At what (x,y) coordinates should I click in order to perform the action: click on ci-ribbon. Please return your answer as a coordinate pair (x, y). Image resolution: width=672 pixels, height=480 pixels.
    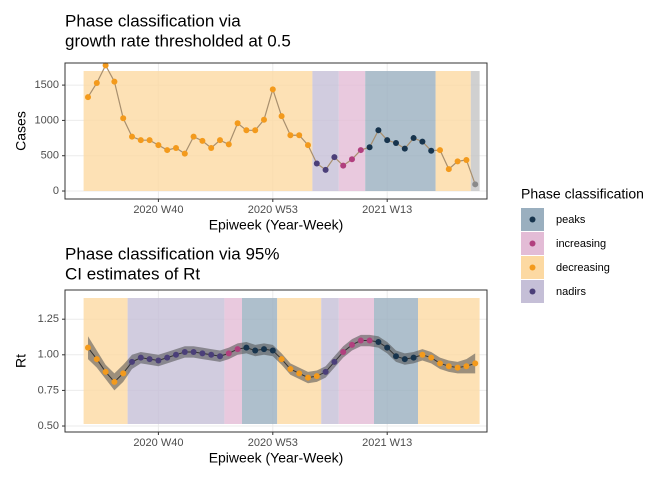
    Looking at the image, I should click on (282, 362).